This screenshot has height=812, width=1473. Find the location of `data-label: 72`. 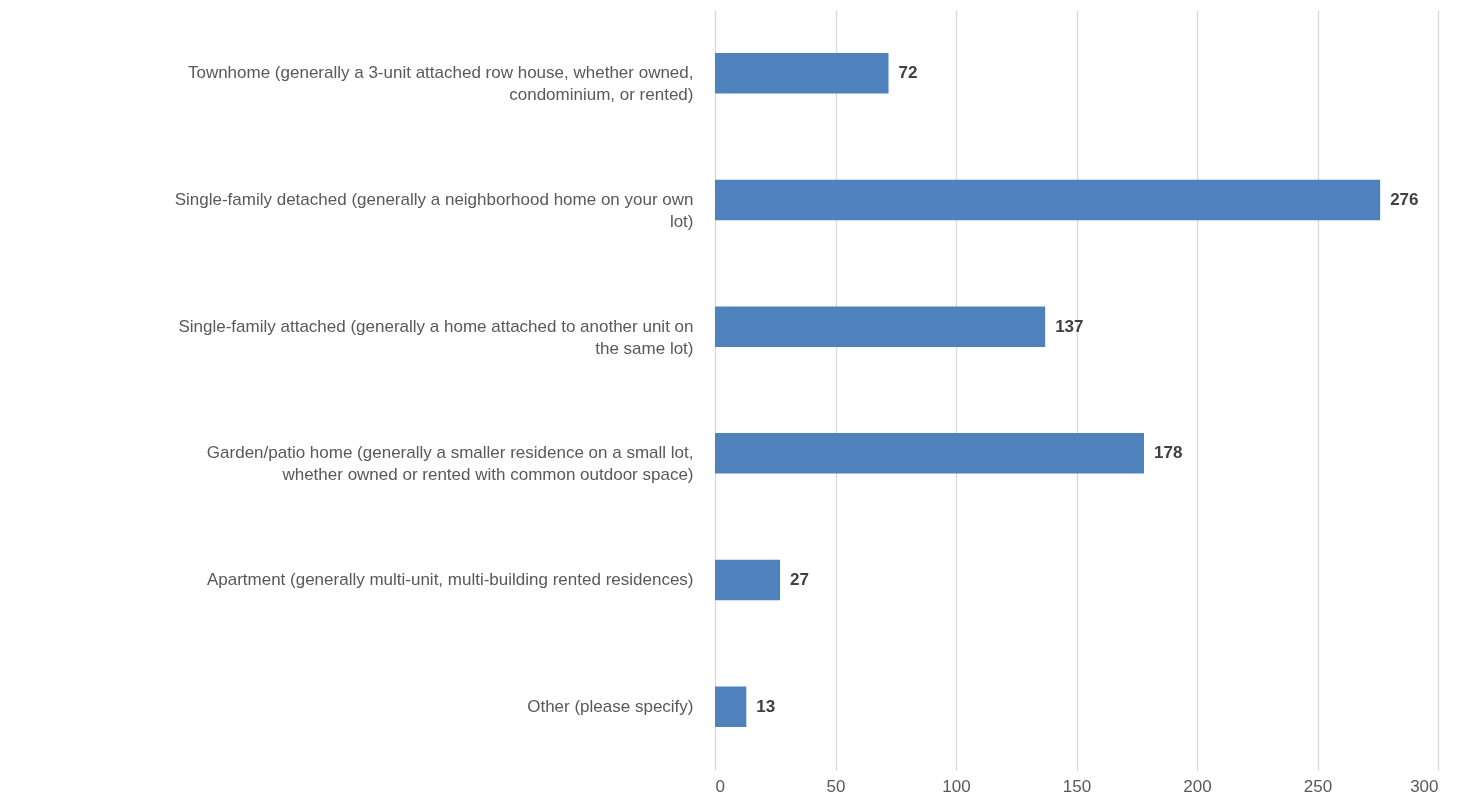

data-label: 72 is located at coordinates (908, 73).